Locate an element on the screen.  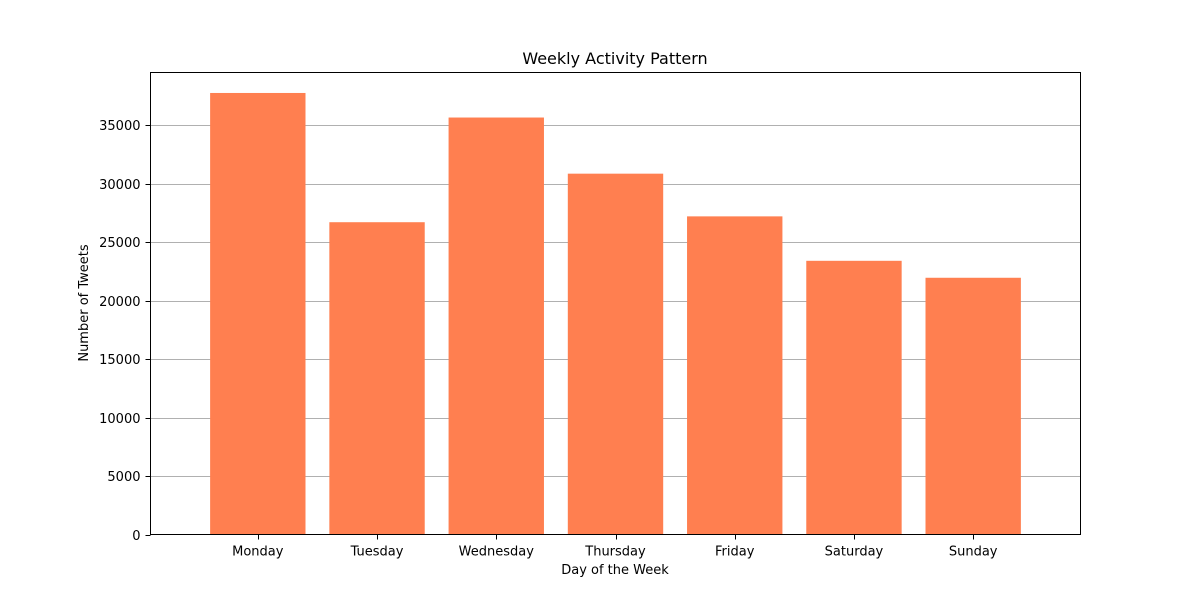
y-tick-label: 15000 is located at coordinates (119, 360).